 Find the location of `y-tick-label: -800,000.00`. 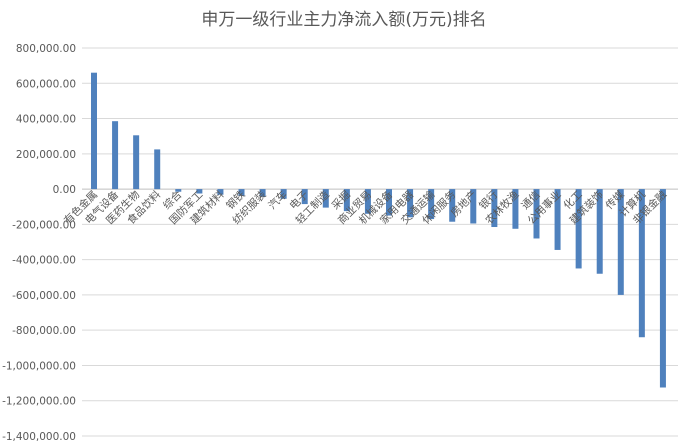

y-tick-label: -800,000.00 is located at coordinates (44, 331).